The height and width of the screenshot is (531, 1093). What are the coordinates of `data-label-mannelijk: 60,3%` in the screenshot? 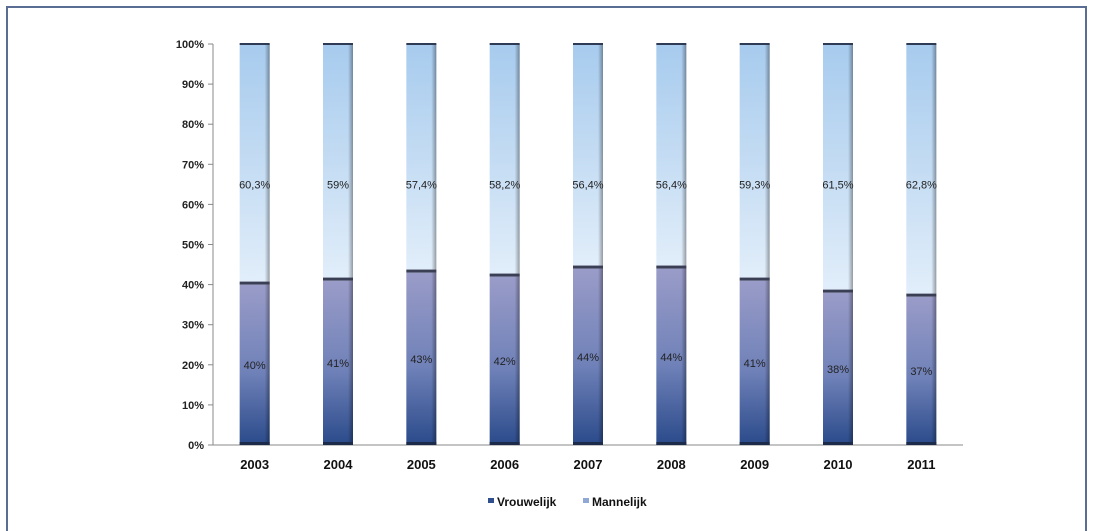 It's located at (254, 185).